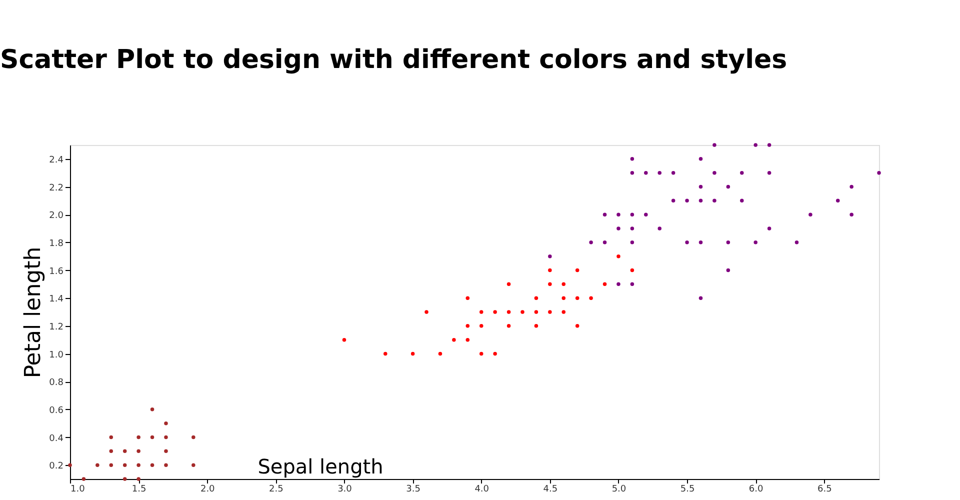  Describe the element at coordinates (56, 355) in the screenshot. I see `y-tick-label: 1.0` at that location.